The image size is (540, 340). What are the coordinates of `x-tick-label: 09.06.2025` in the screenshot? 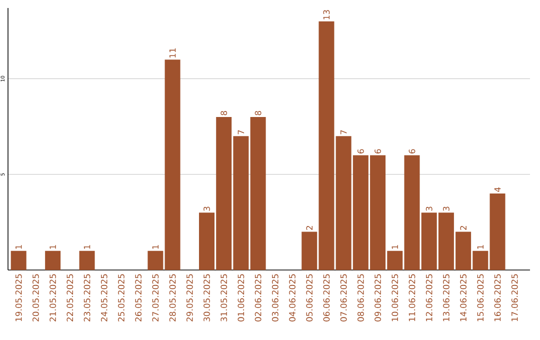 It's located at (377, 298).